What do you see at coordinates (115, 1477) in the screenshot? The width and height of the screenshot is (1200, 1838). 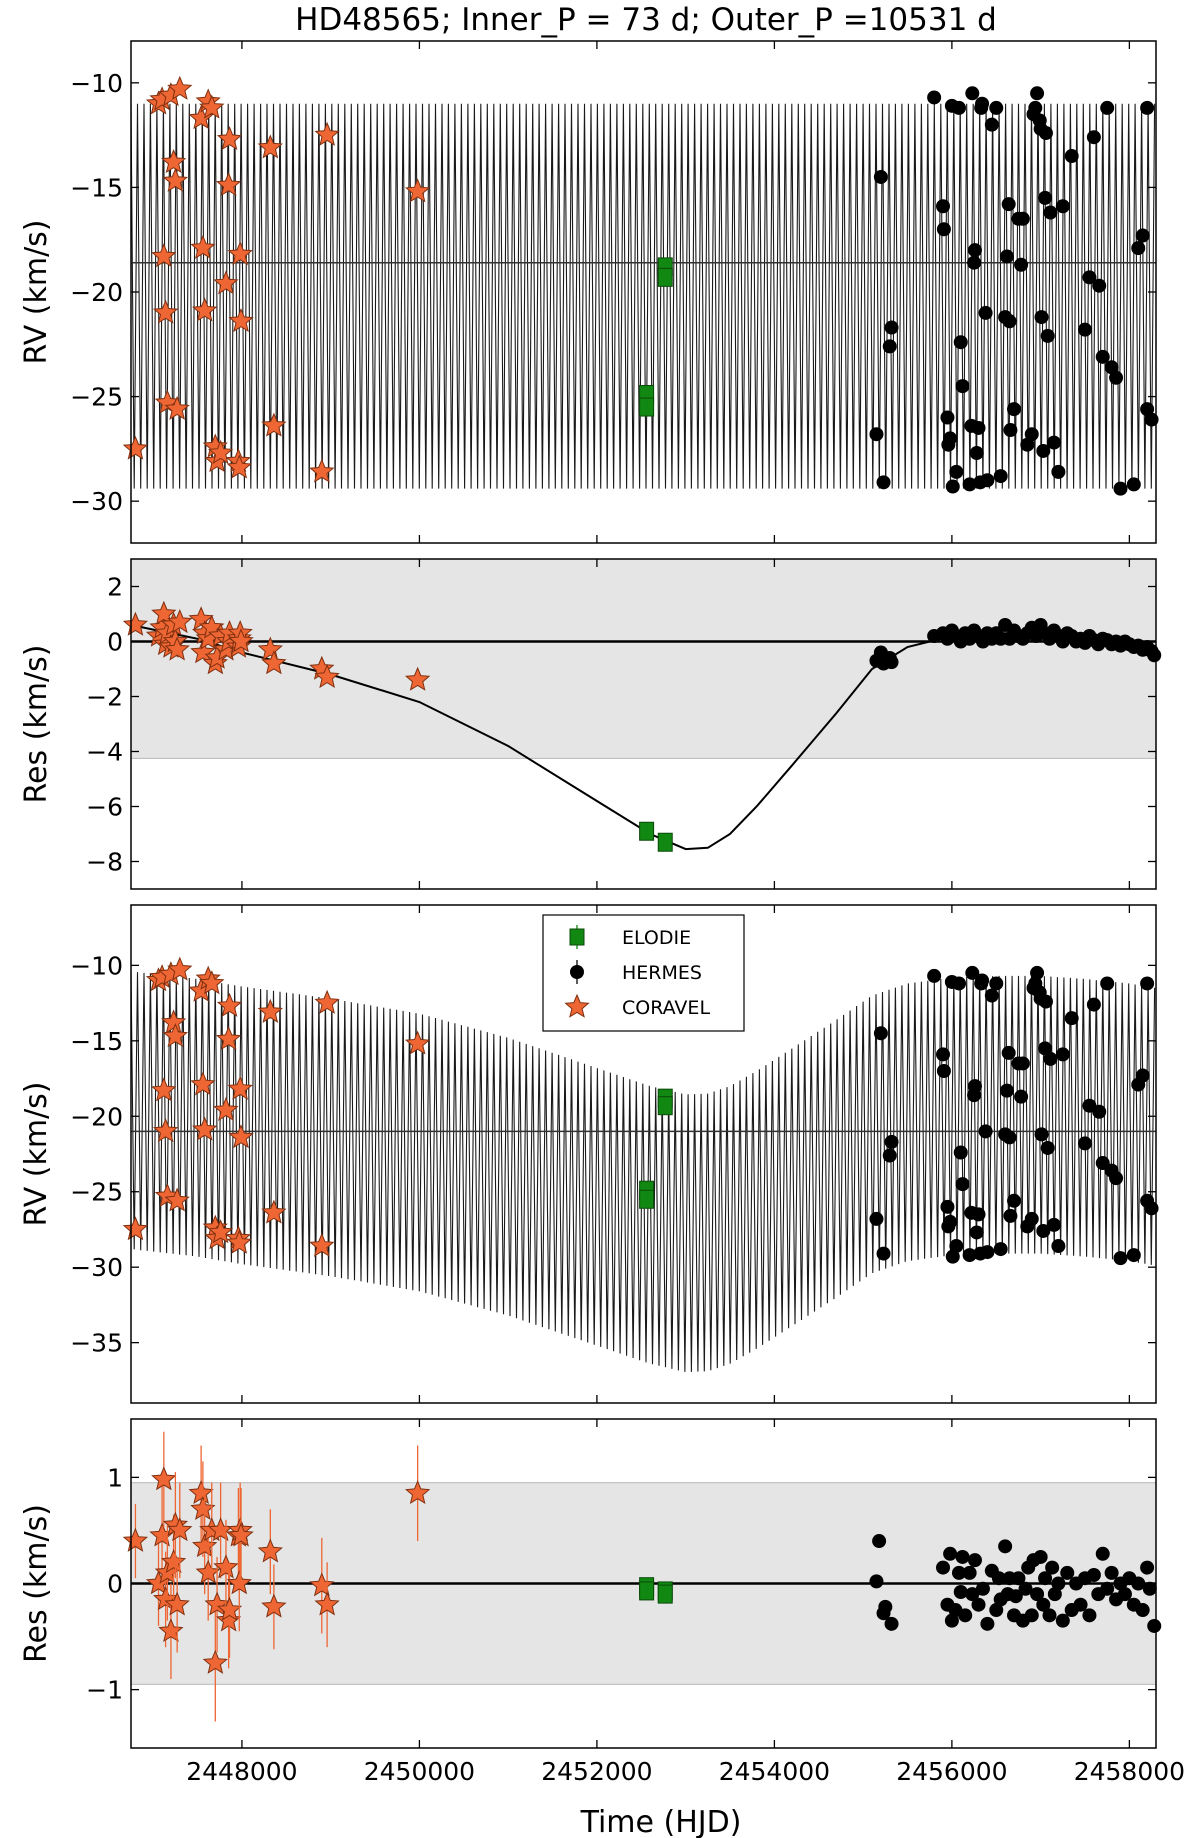 I see `y-tick-label: 1` at bounding box center [115, 1477].